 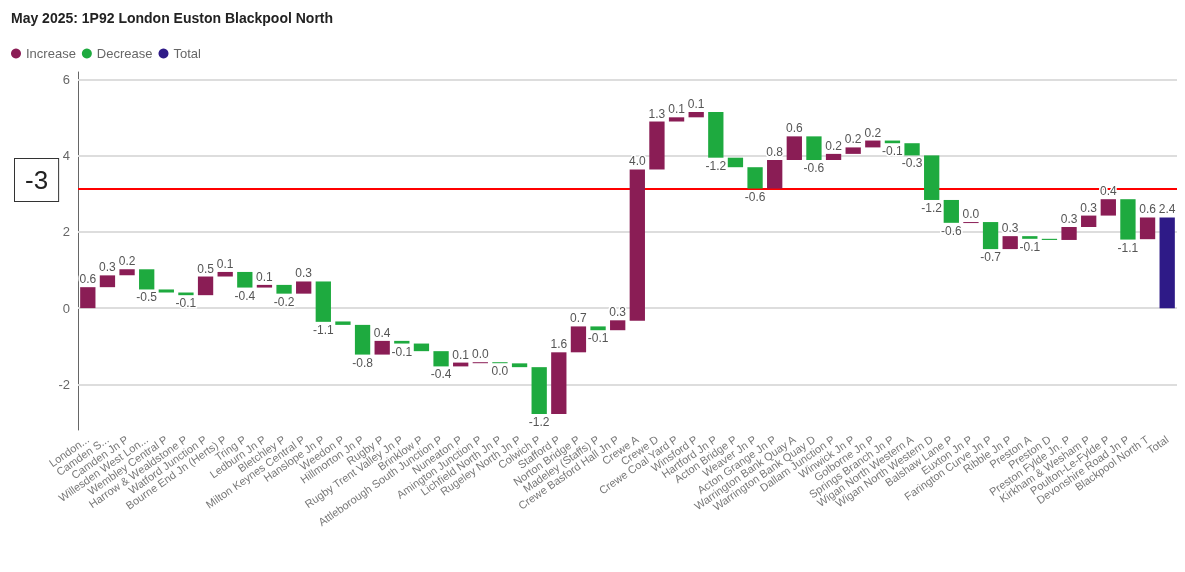 I want to click on chart-title: May 2025: 1P92 London Euston Blackpool North, so click(x=172, y=18).